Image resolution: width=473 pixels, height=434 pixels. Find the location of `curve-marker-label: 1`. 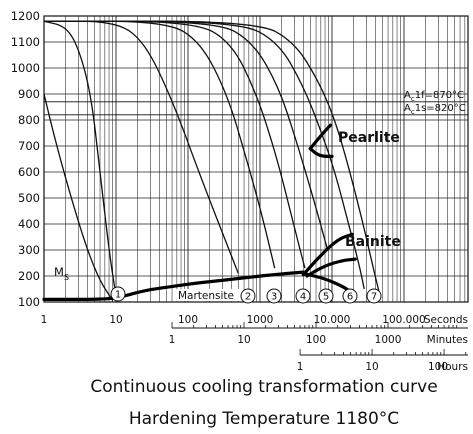

curve-marker-label: 1 is located at coordinates (118, 295).